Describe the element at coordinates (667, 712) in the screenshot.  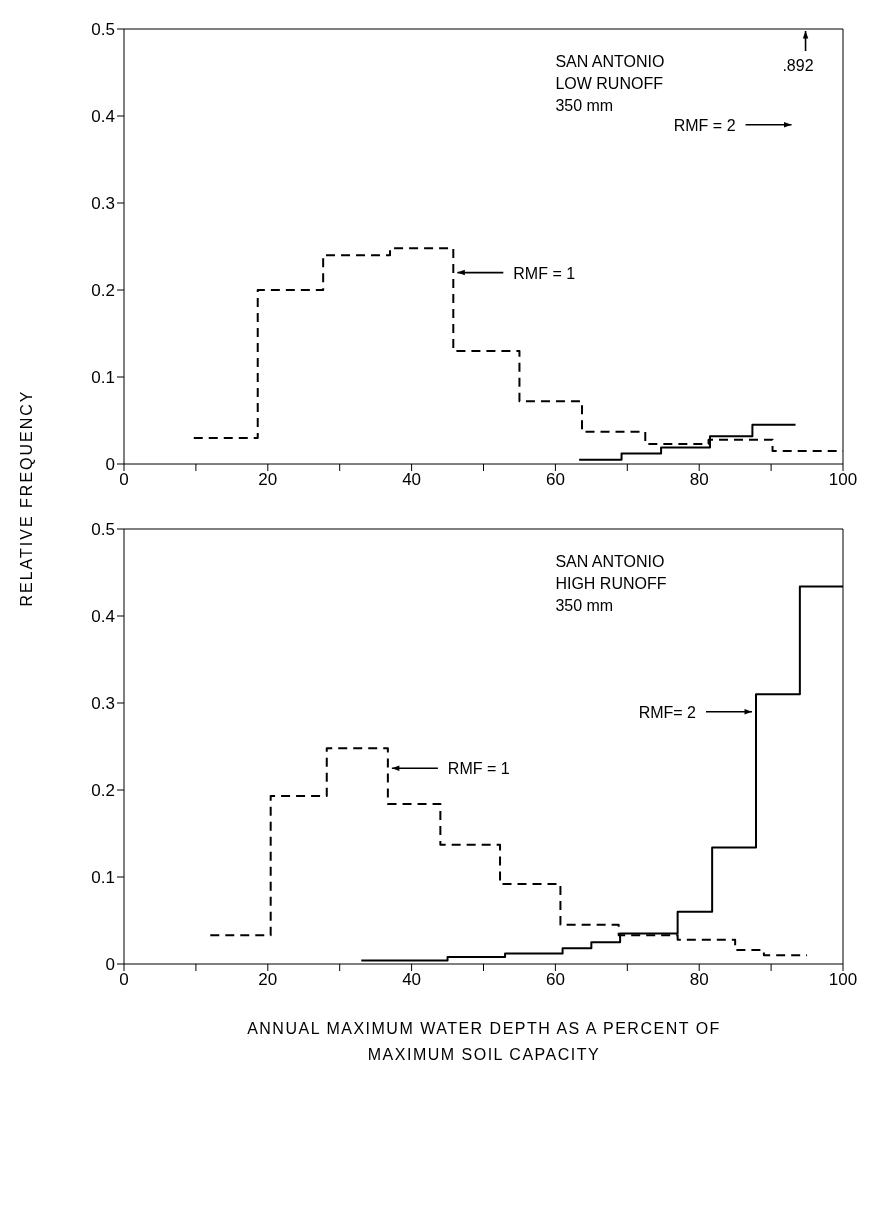
I see `annotation: RMF= 2` at that location.